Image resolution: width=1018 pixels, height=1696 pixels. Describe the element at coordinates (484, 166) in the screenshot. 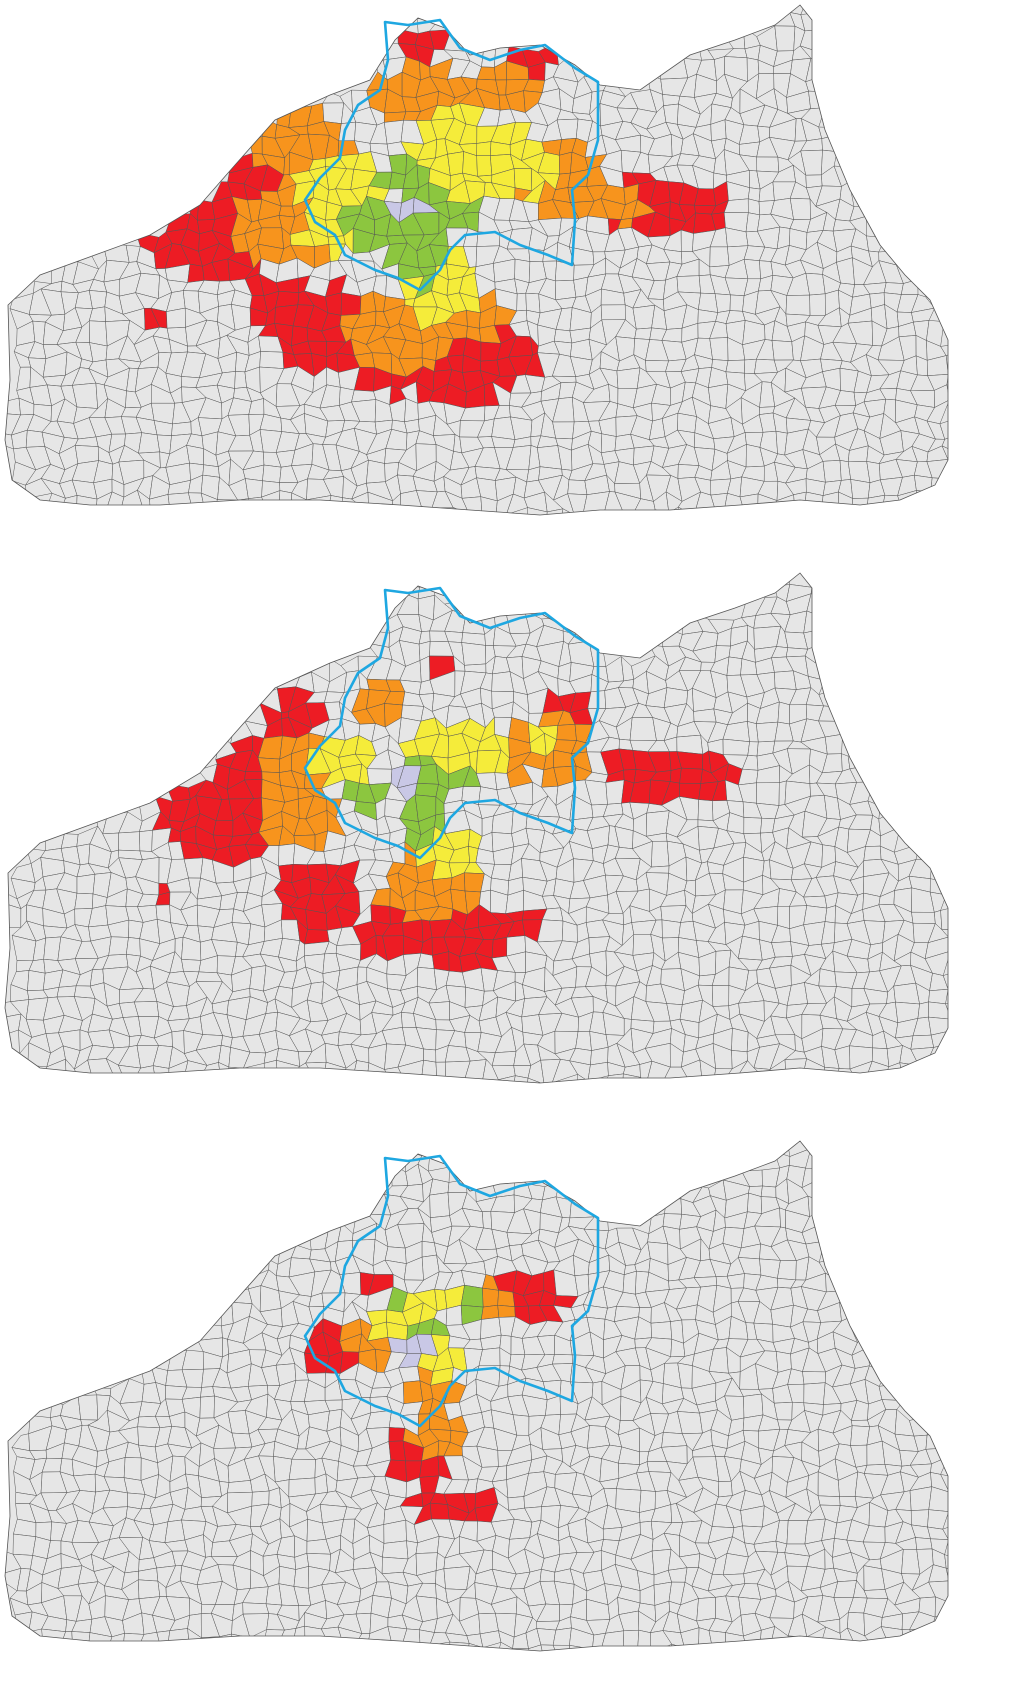

I see `municipality-middle-ring` at that location.